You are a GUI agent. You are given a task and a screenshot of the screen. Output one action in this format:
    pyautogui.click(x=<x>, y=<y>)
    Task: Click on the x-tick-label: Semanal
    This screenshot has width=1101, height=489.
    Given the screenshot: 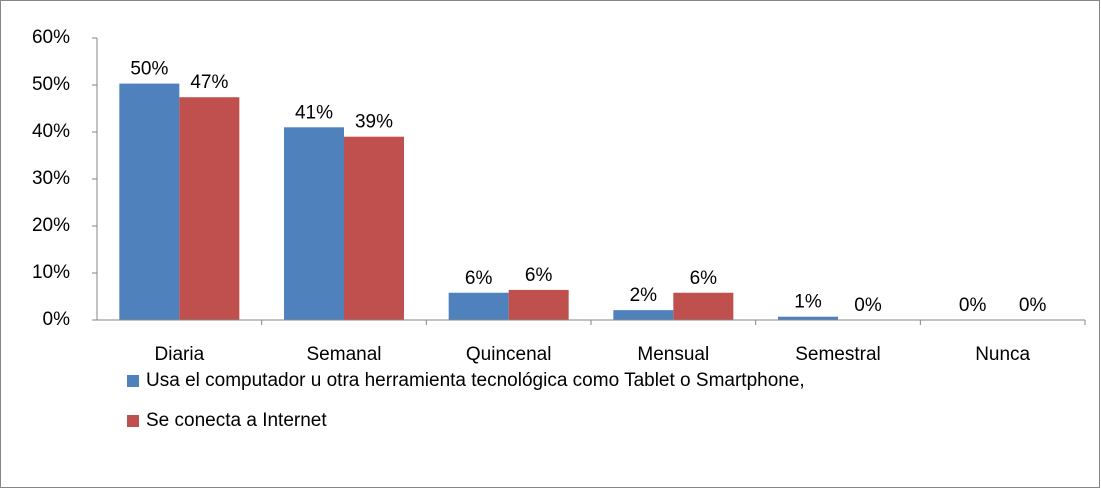 What is the action you would take?
    pyautogui.click(x=344, y=354)
    